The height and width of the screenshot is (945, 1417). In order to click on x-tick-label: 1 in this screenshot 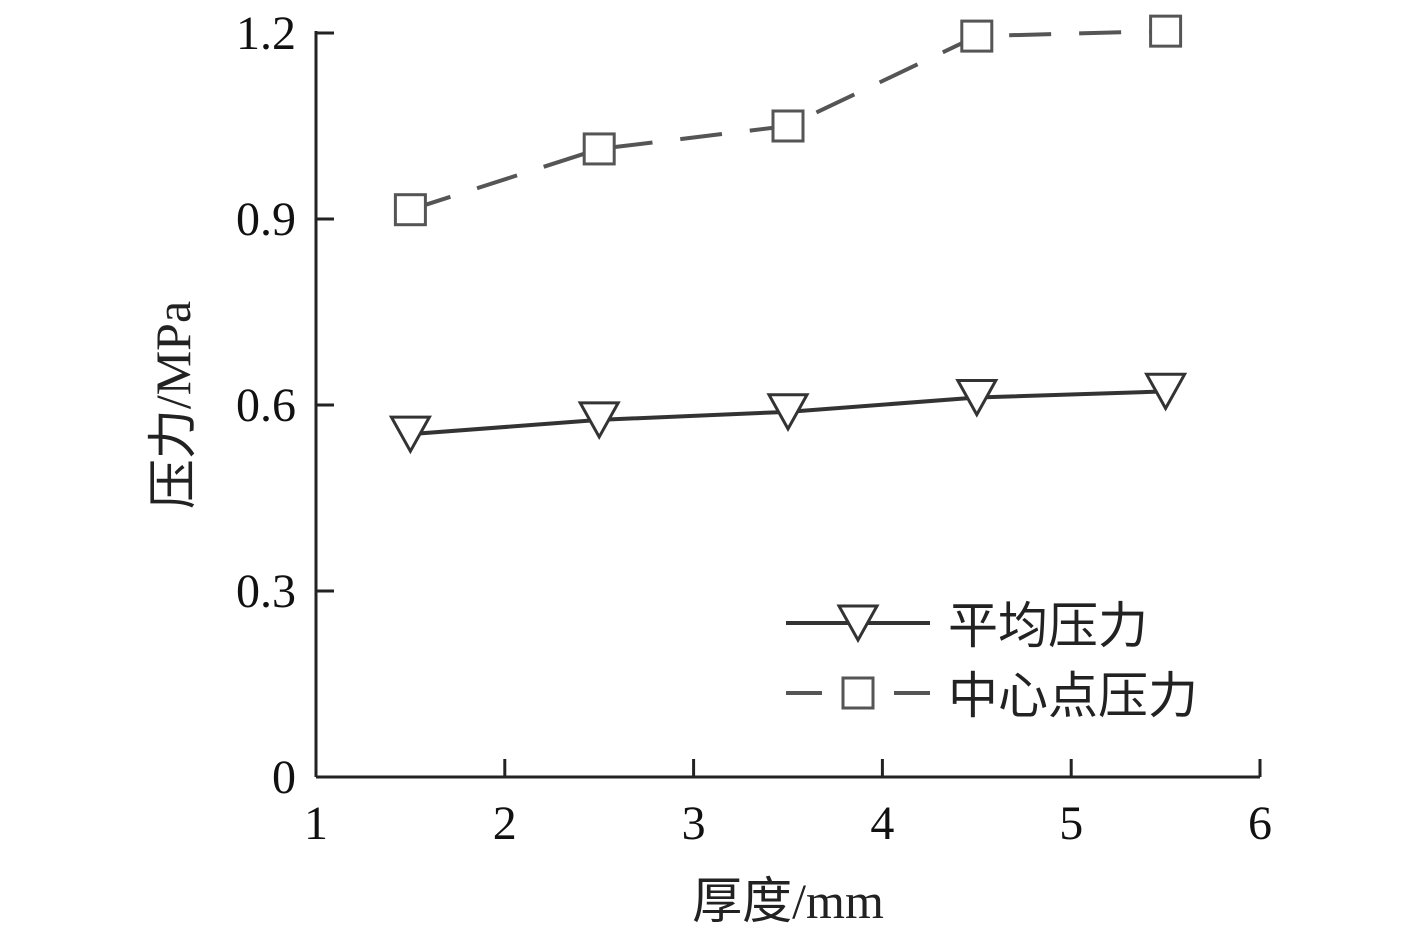, I will do `click(316, 823)`.